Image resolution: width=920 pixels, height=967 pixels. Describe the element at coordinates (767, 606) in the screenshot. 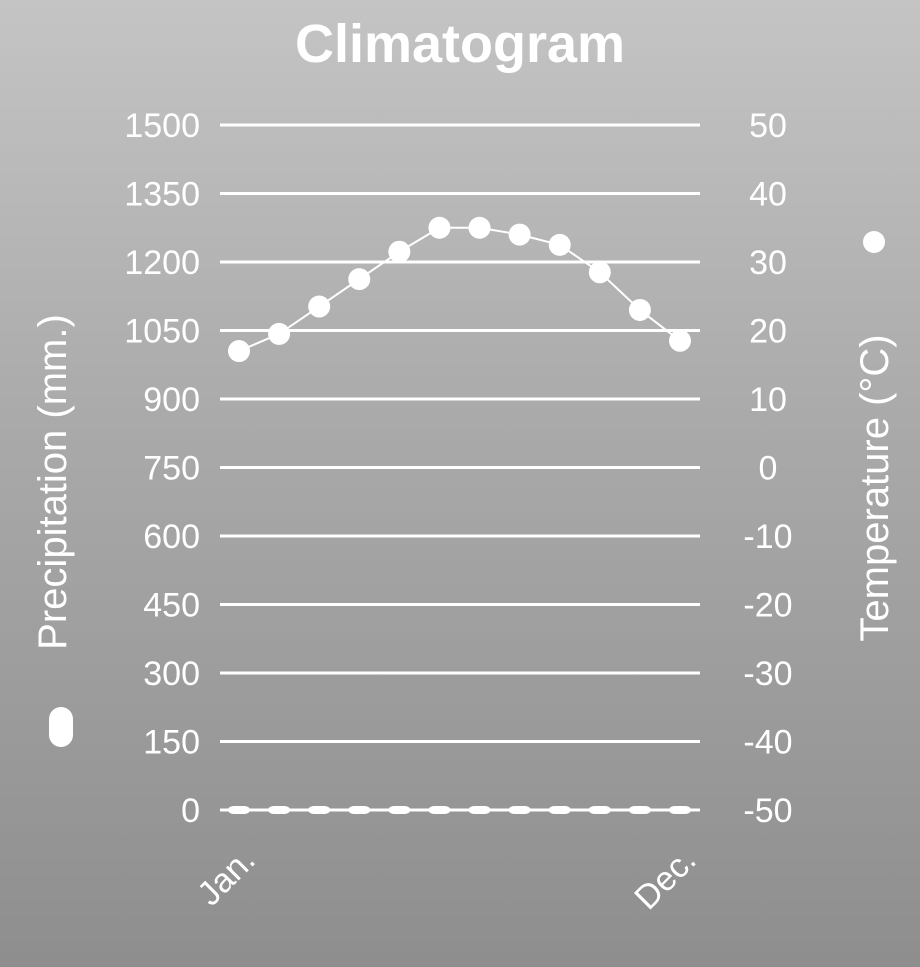

I see `right-tick-label: -20` at that location.